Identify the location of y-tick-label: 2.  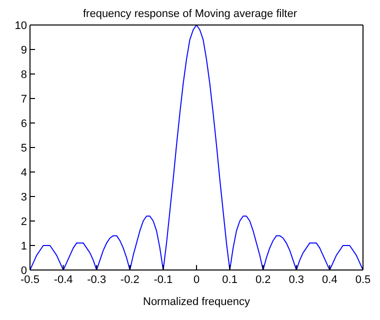
(23, 222).